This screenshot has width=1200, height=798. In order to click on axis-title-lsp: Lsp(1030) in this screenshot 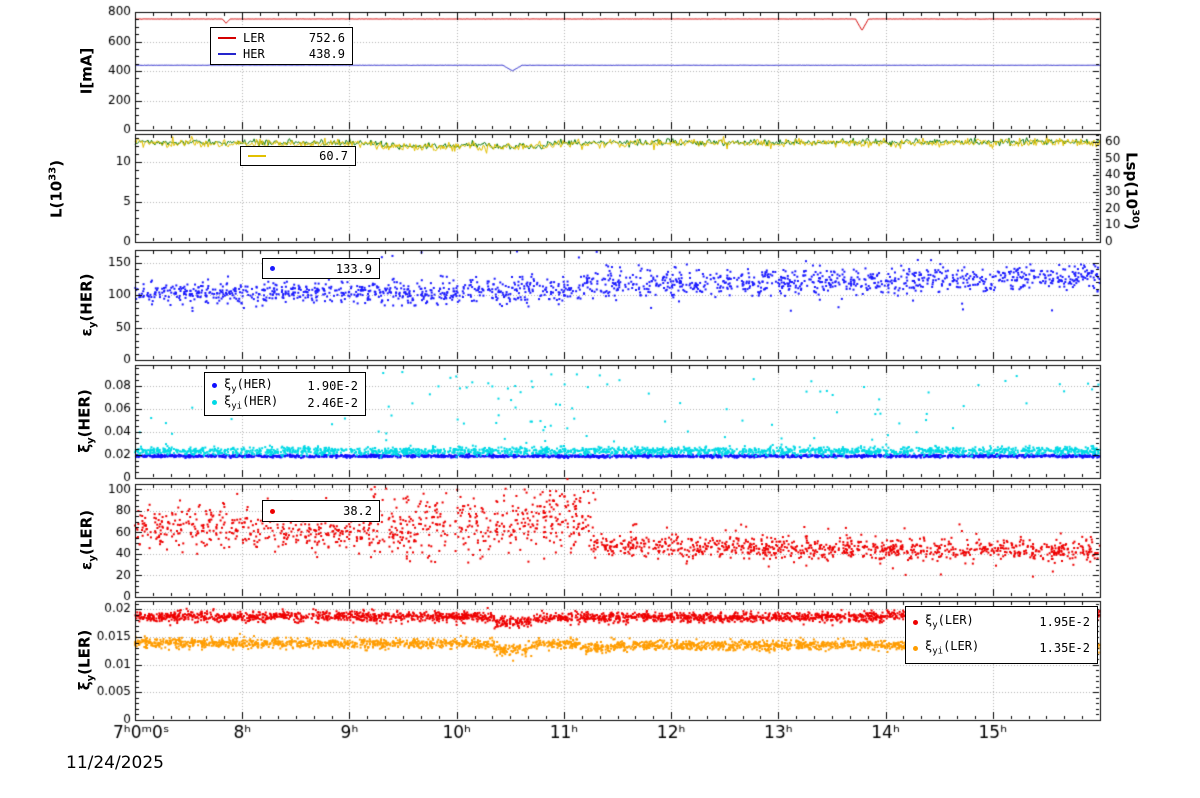, I will do `click(1130, 191)`.